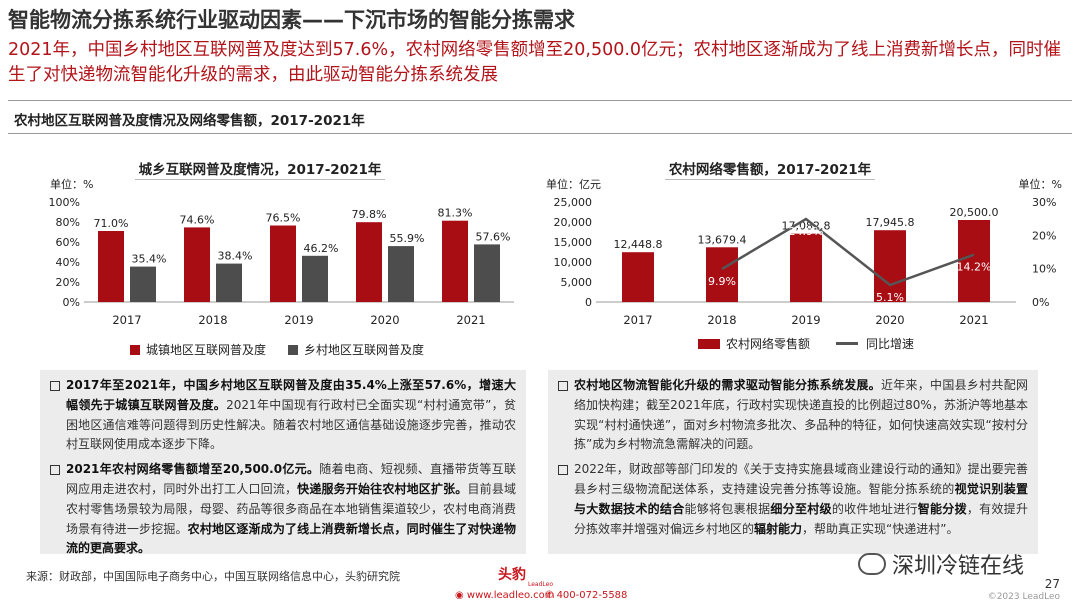  What do you see at coordinates (1040, 184) in the screenshot?
I see `chart2-unit-right: 单位：%` at bounding box center [1040, 184].